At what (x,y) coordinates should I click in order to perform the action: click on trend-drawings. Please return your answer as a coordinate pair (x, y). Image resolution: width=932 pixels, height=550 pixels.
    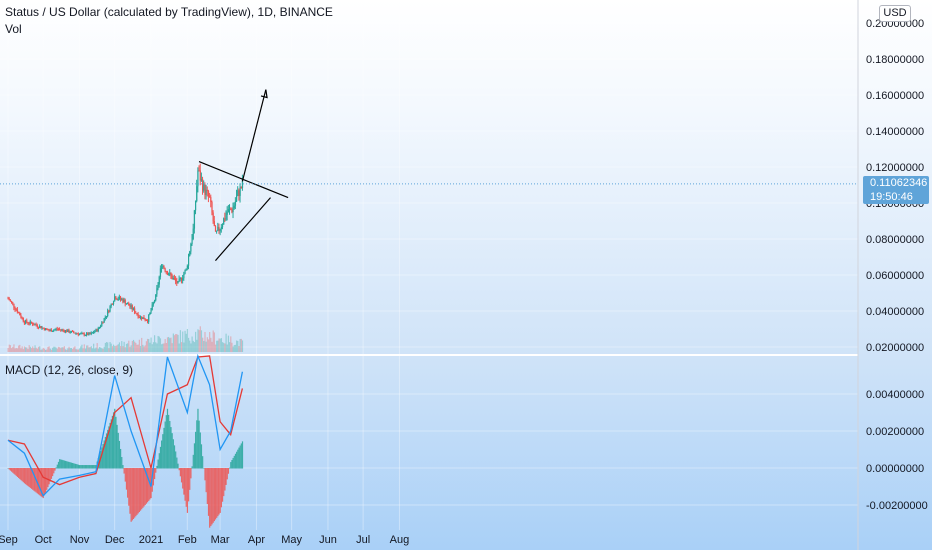
    Looking at the image, I should click on (243, 175).